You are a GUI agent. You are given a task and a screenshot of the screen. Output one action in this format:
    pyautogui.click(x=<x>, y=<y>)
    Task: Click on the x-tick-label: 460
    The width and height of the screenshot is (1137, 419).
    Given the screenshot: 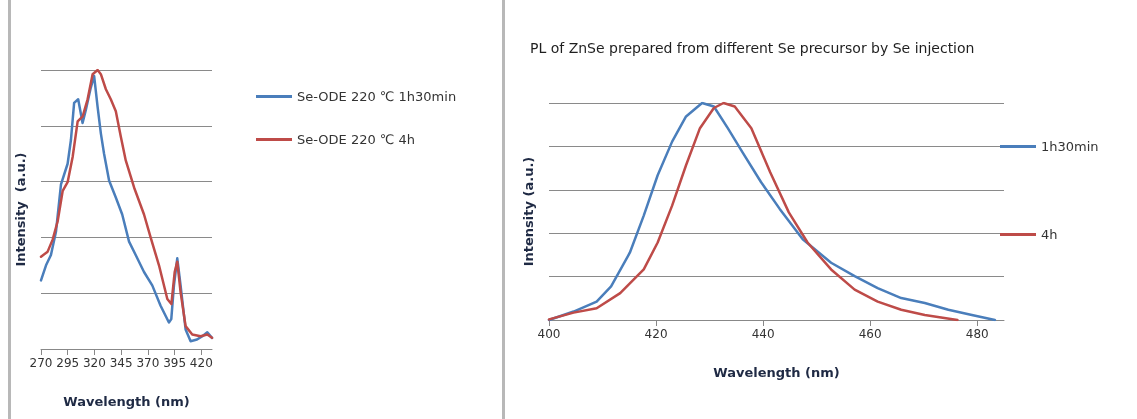 What is the action you would take?
    pyautogui.click(x=870, y=334)
    